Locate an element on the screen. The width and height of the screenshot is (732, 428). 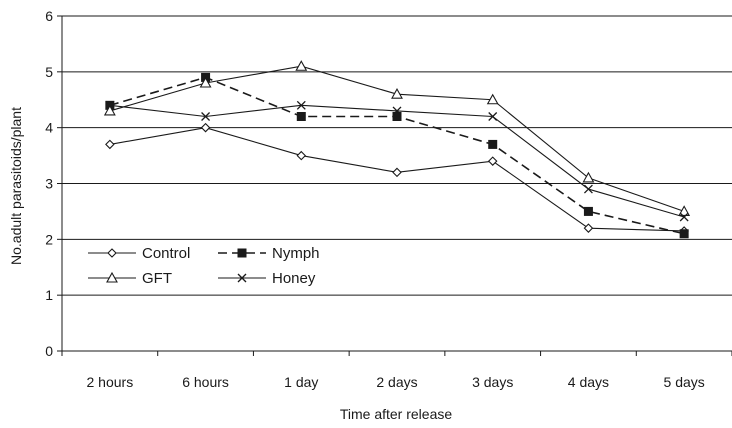
y-tick-label: 3 is located at coordinates (49, 184).